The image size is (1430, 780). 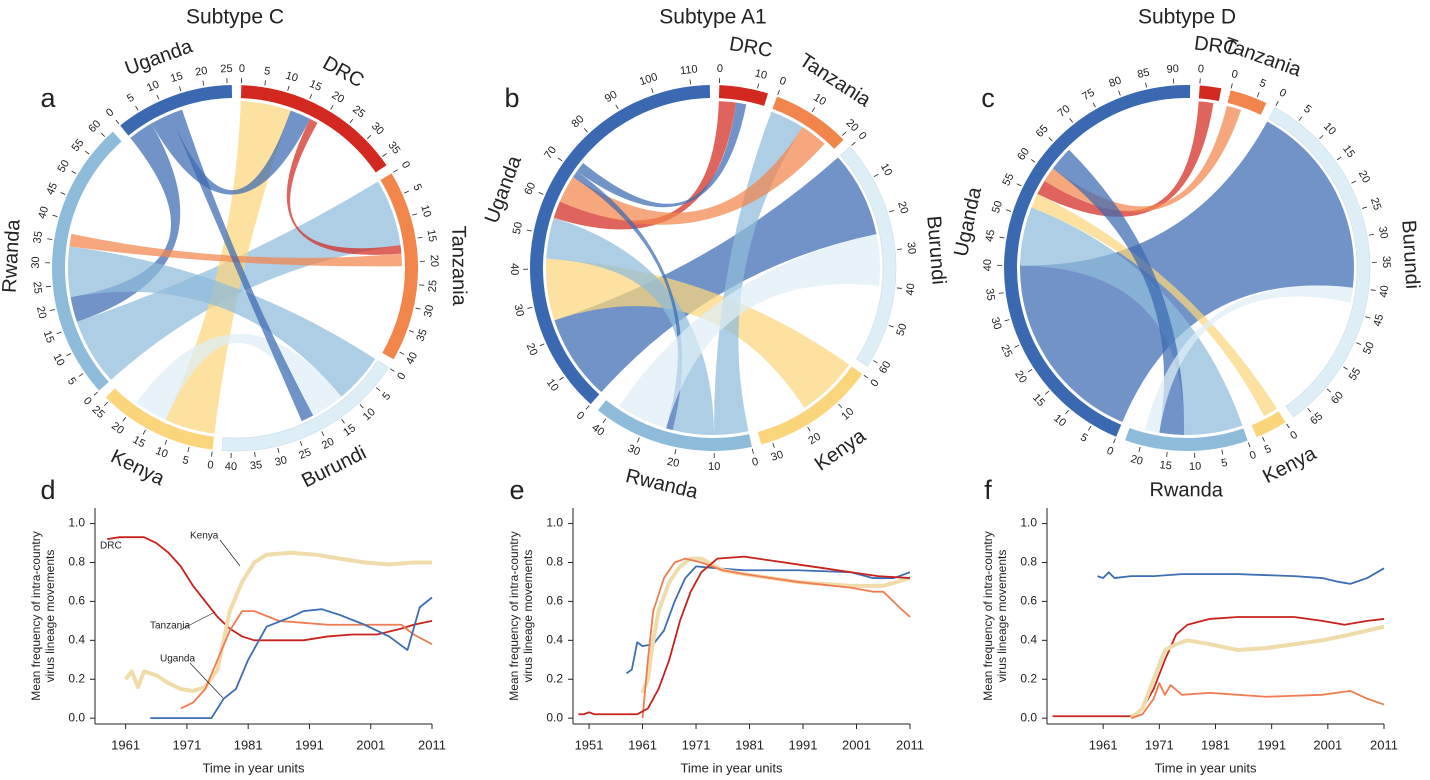 What do you see at coordinates (503, 189) in the screenshot?
I see `segment-name: Uganda` at bounding box center [503, 189].